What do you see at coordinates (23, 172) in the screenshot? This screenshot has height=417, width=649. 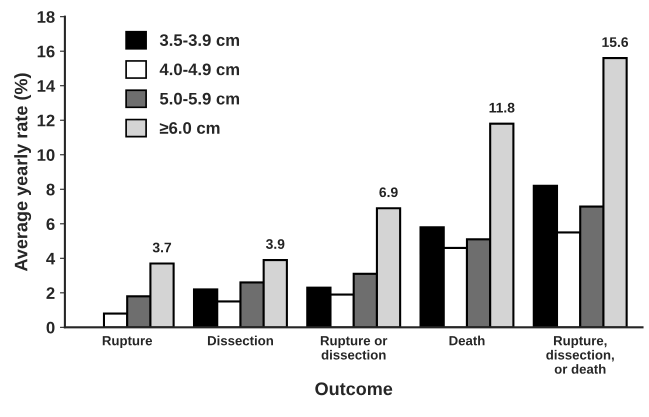 I see `y-axis-title: Average yearly rate (%)` at bounding box center [23, 172].